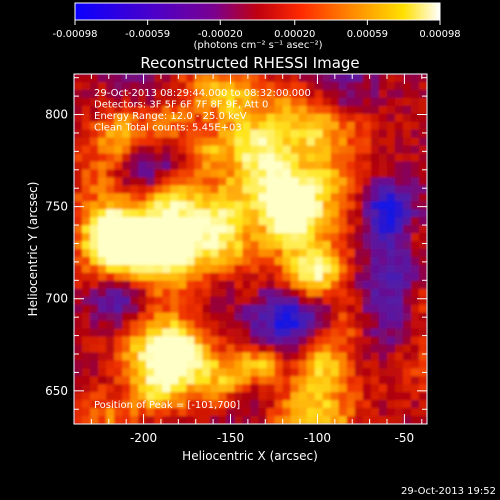 The image size is (500, 500). What do you see at coordinates (250, 456) in the screenshot?
I see `x-axis-label: Heliocentric X (arcsec)` at bounding box center [250, 456].